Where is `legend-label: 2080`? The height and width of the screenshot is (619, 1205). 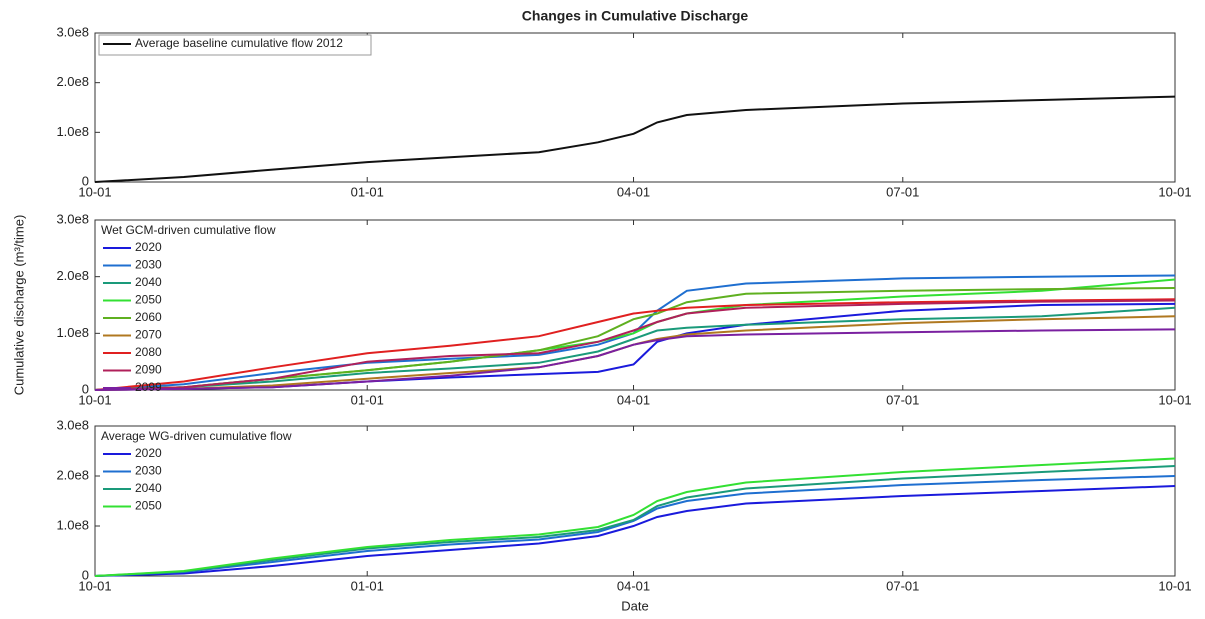
legend-label: 2080 is located at coordinates (148, 352).